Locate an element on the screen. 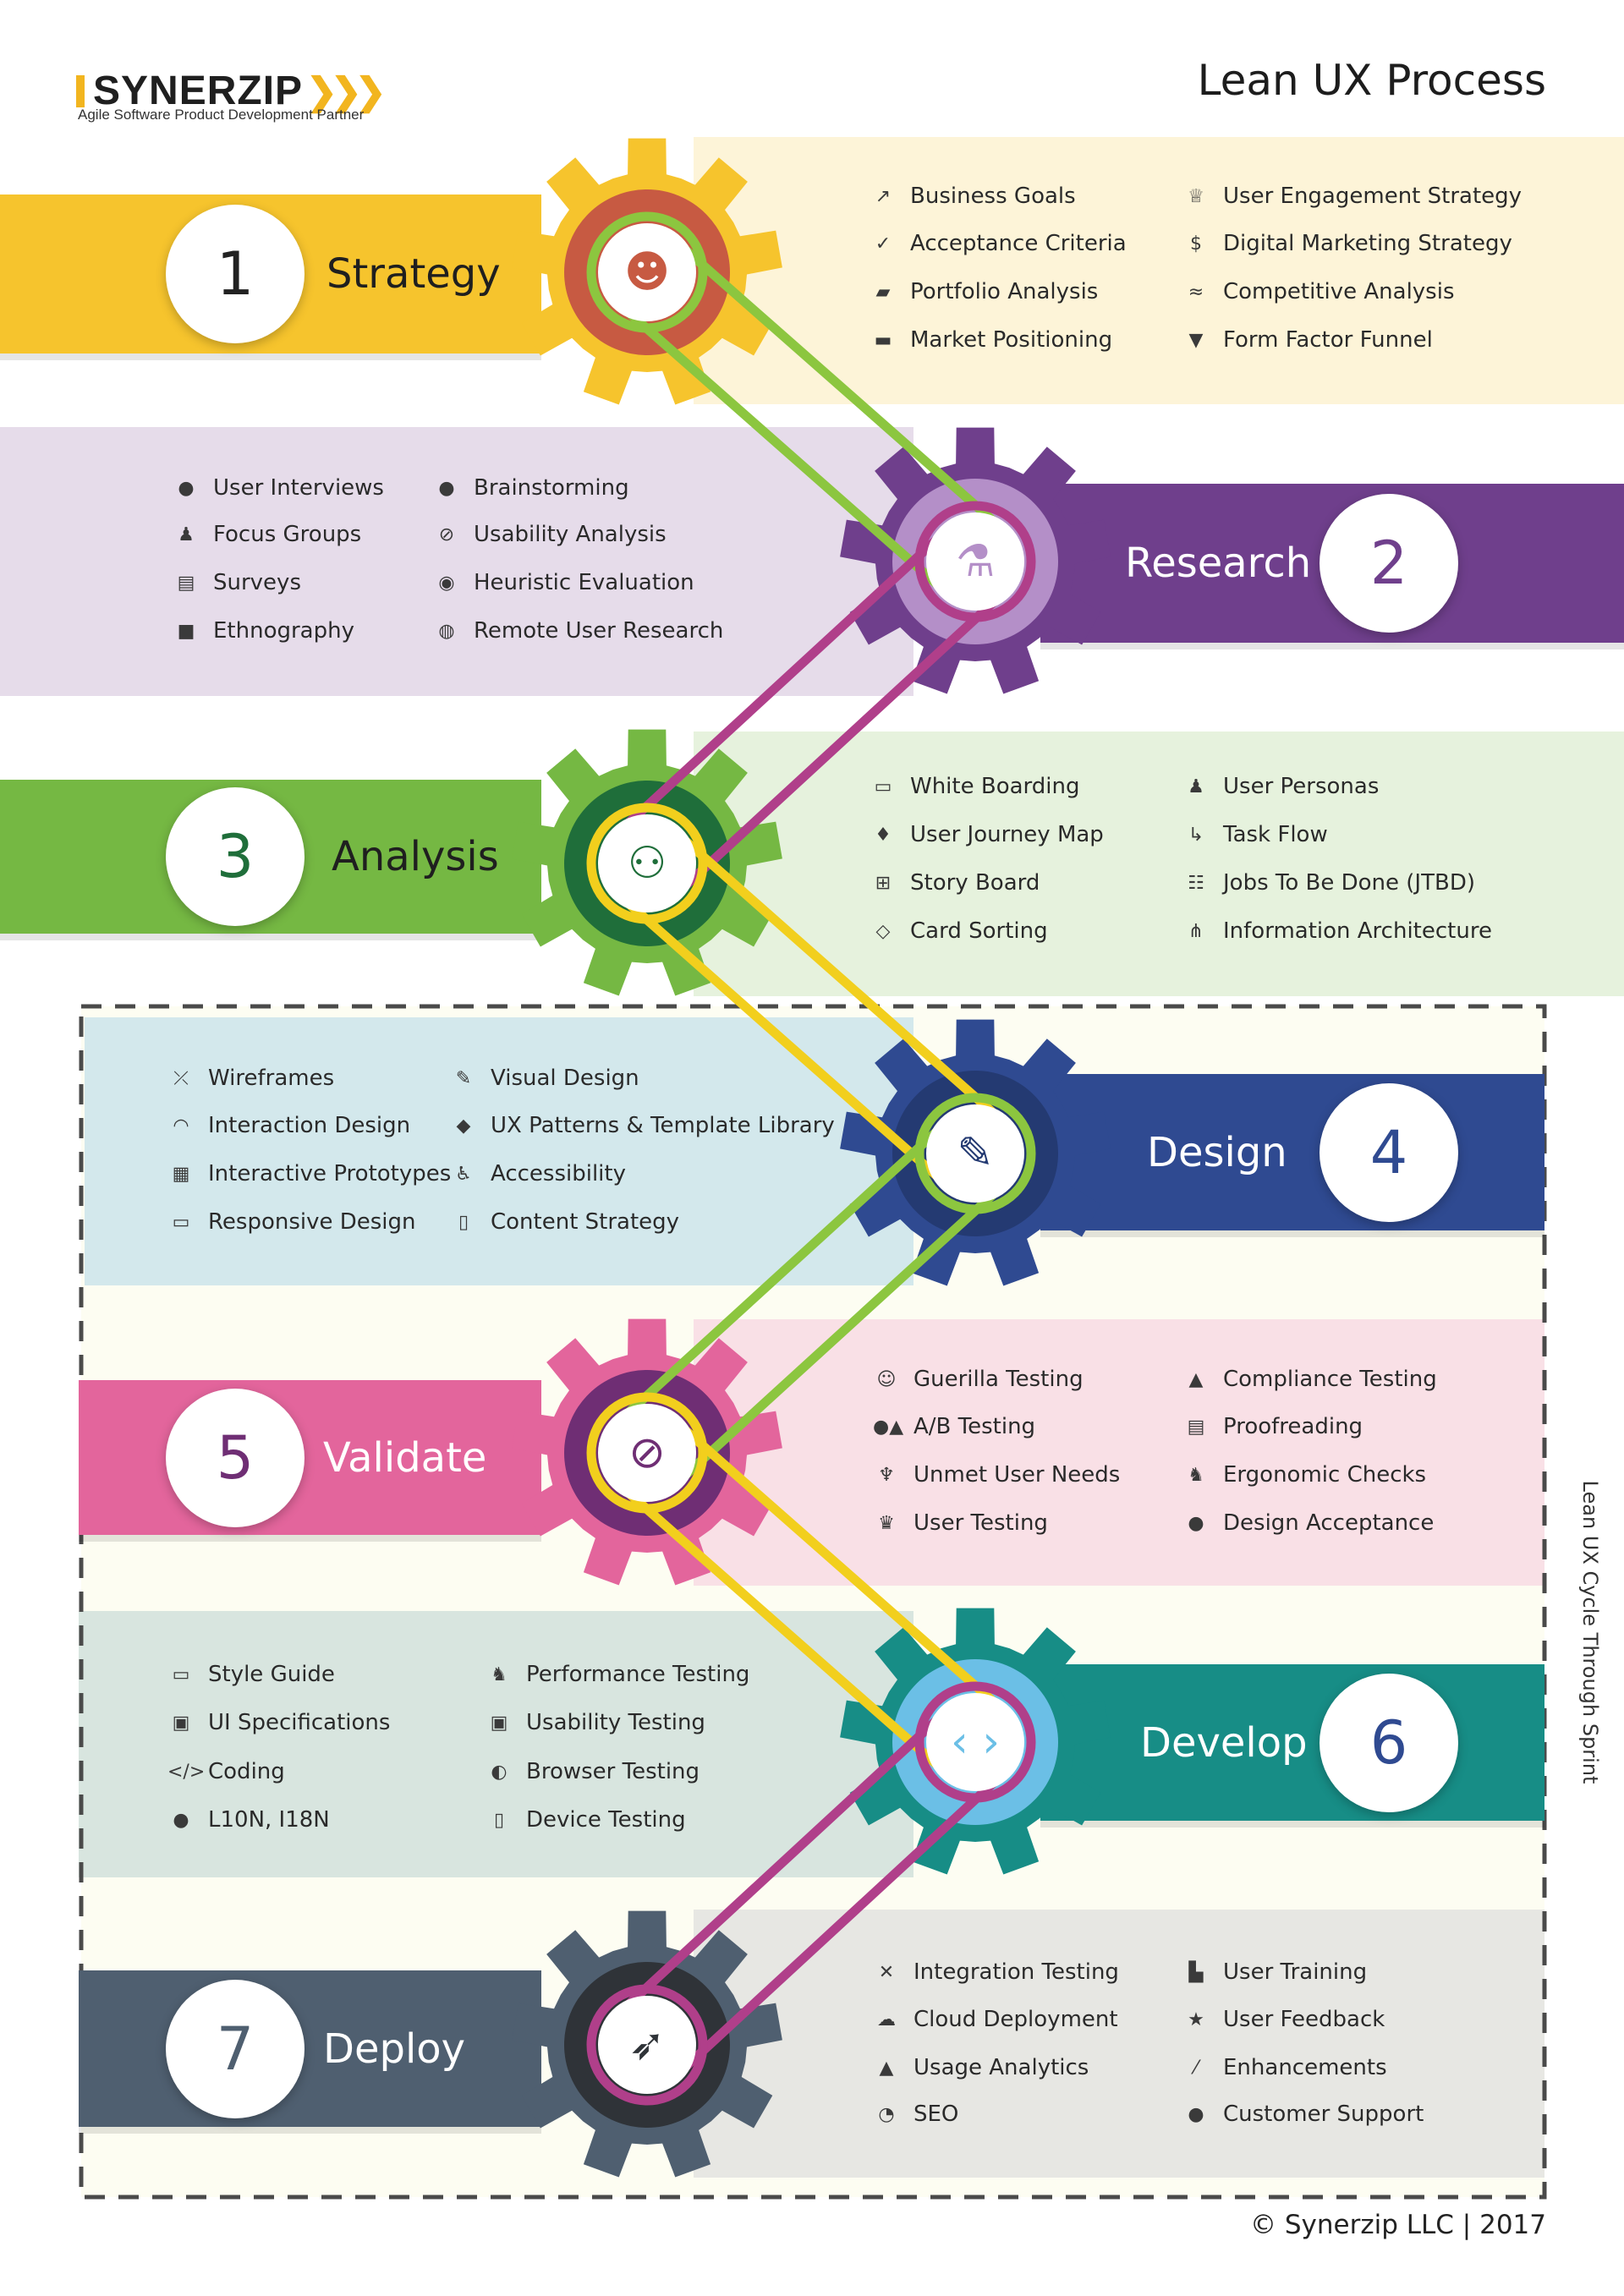  stage-title-strategy: Strategy is located at coordinates (413, 274).